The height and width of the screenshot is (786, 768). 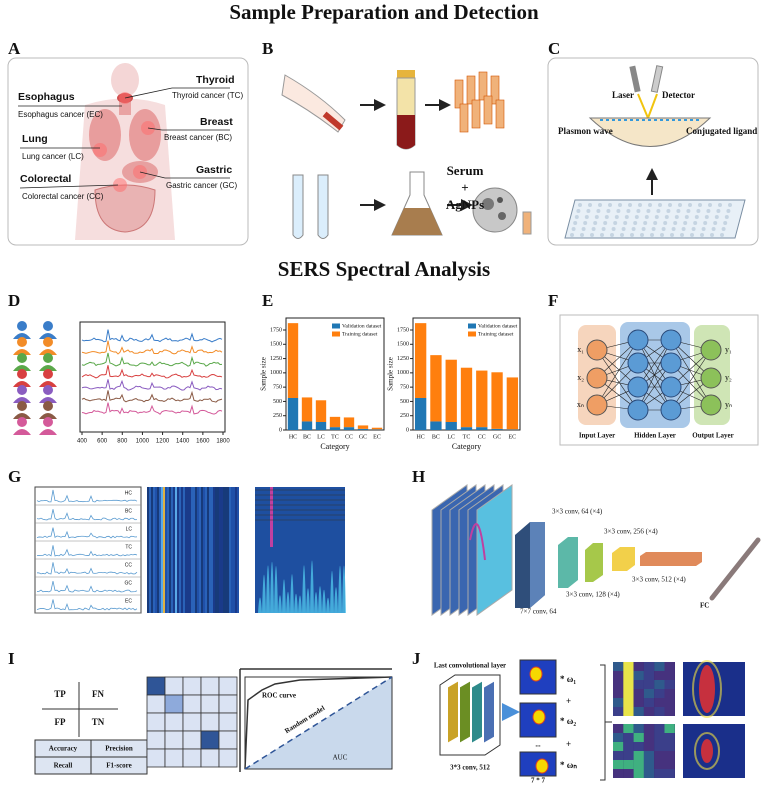 I want to click on weight: * ωₙ, so click(x=568, y=765).